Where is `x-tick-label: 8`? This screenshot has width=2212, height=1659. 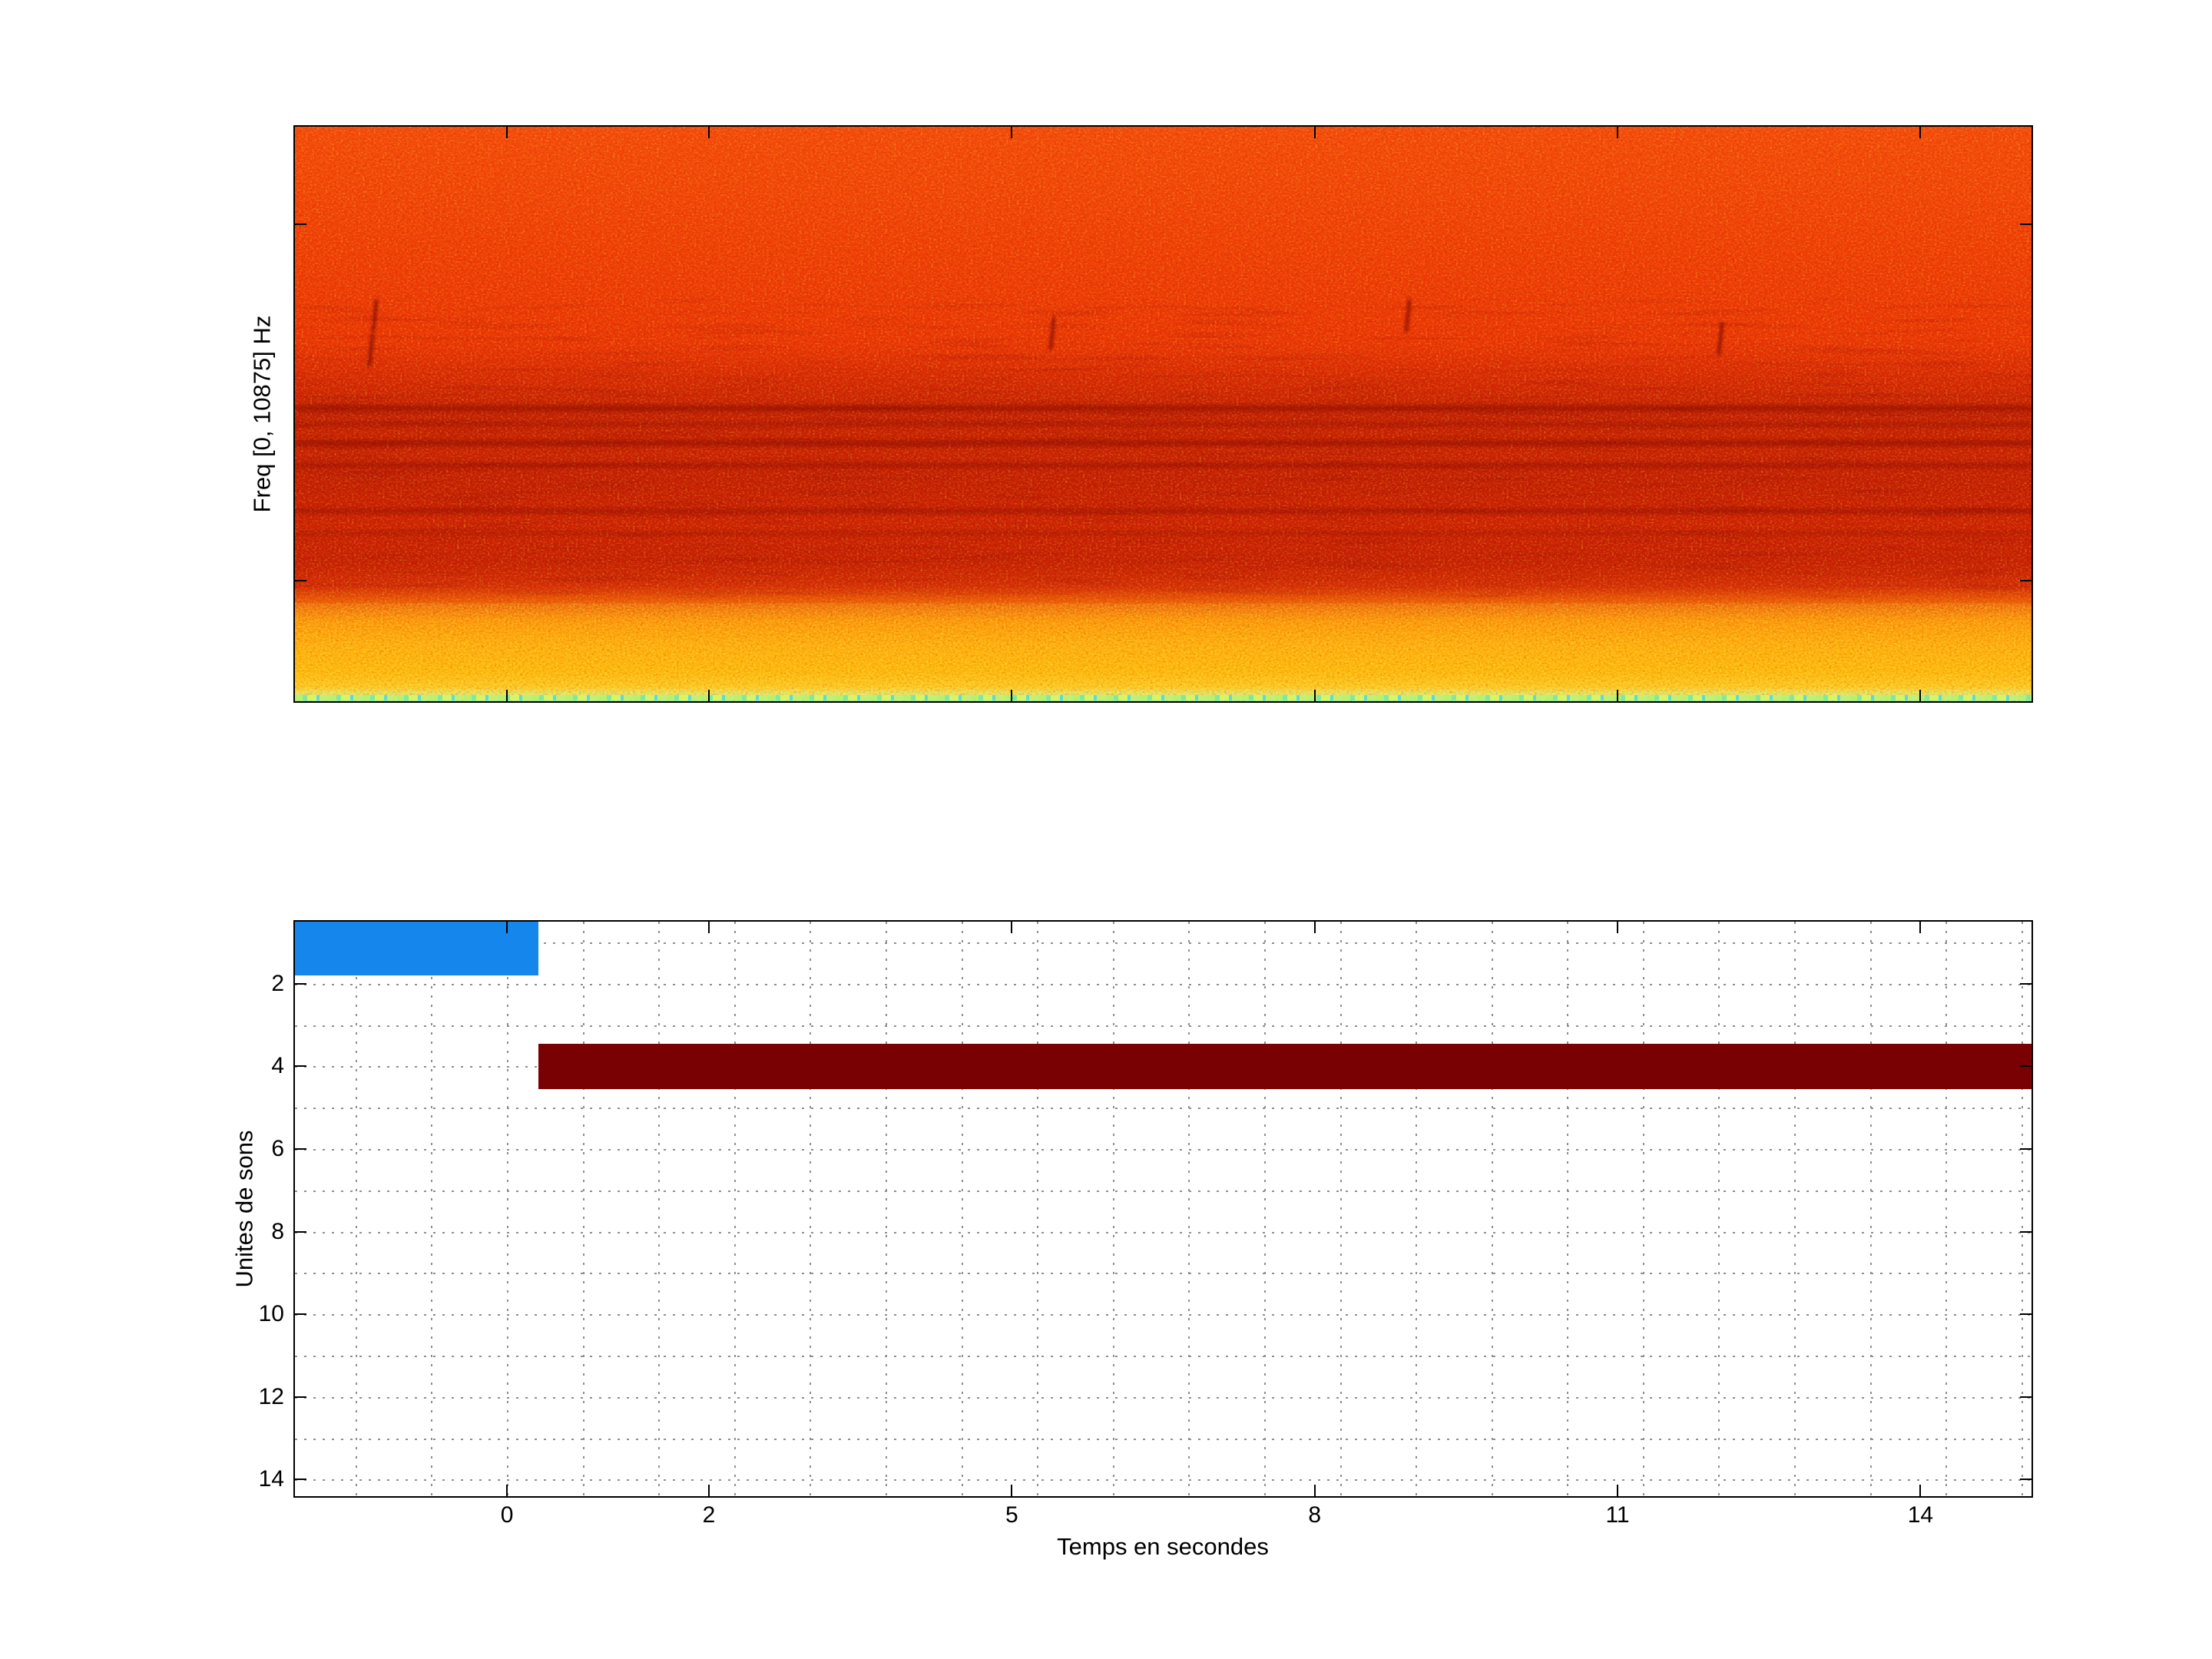 x-tick-label: 8 is located at coordinates (1315, 1515).